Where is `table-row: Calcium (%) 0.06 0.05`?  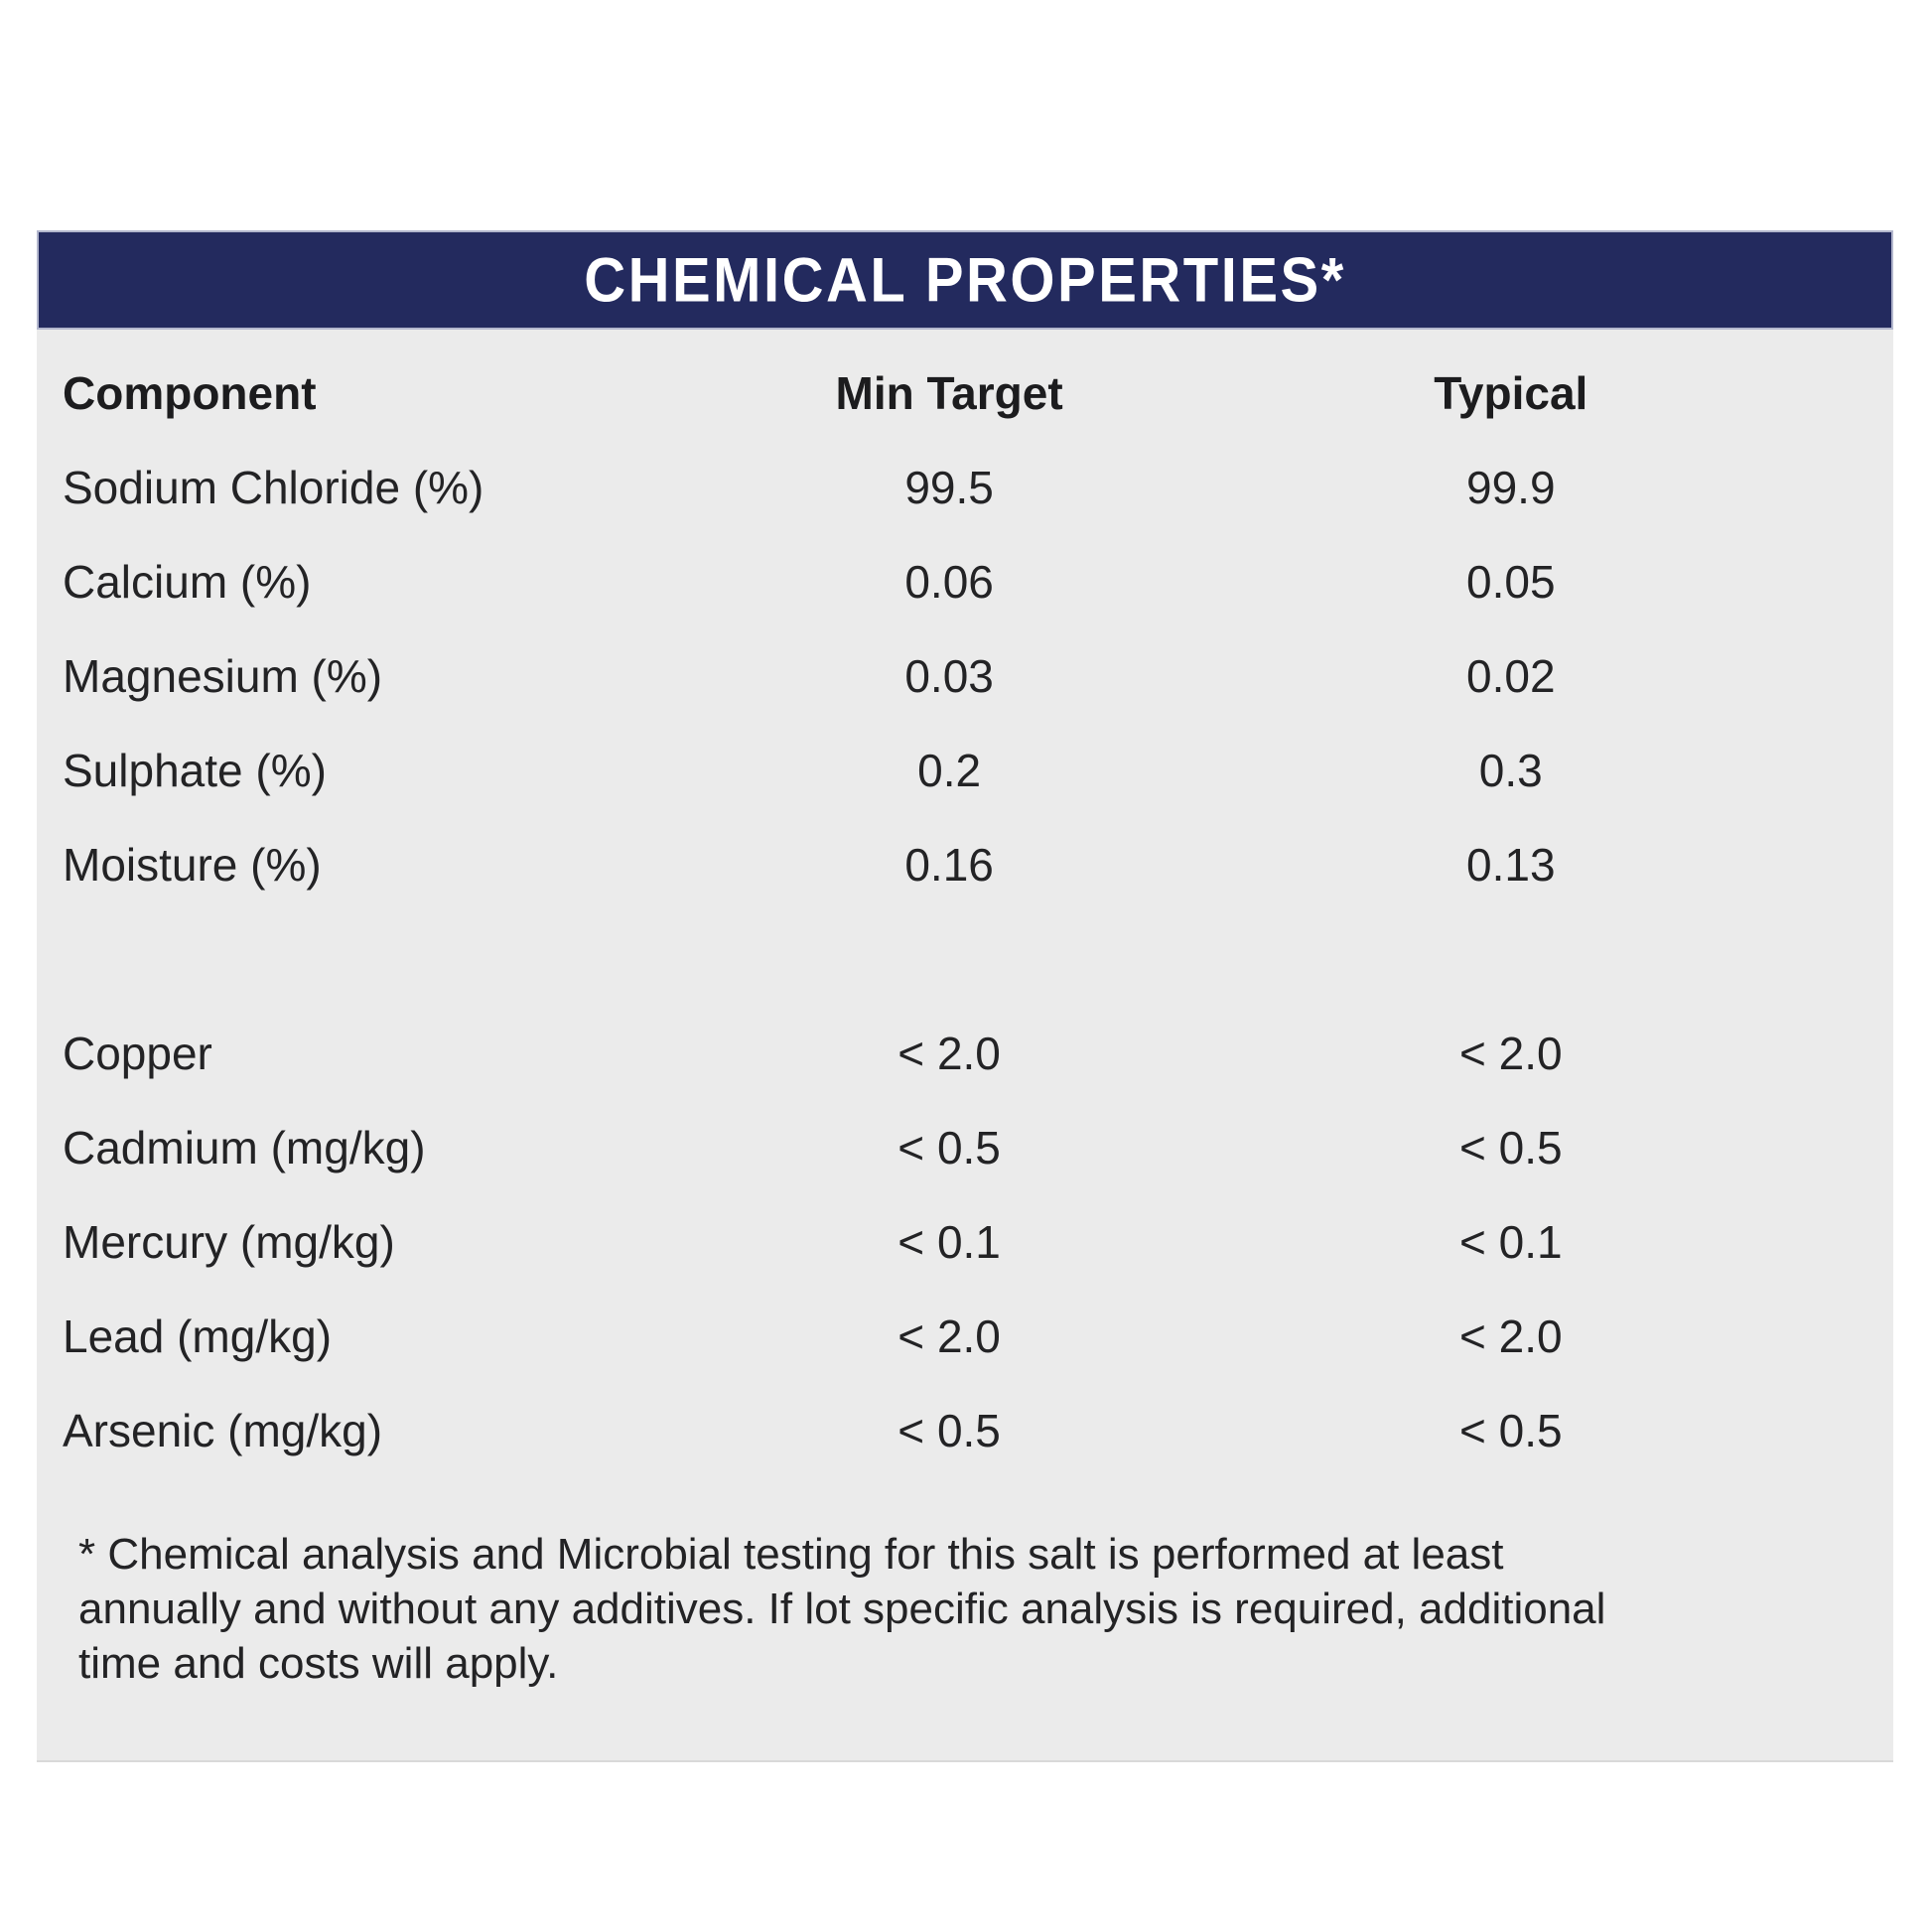
table-row: Calcium (%) 0.06 0.05 is located at coordinates (965, 581).